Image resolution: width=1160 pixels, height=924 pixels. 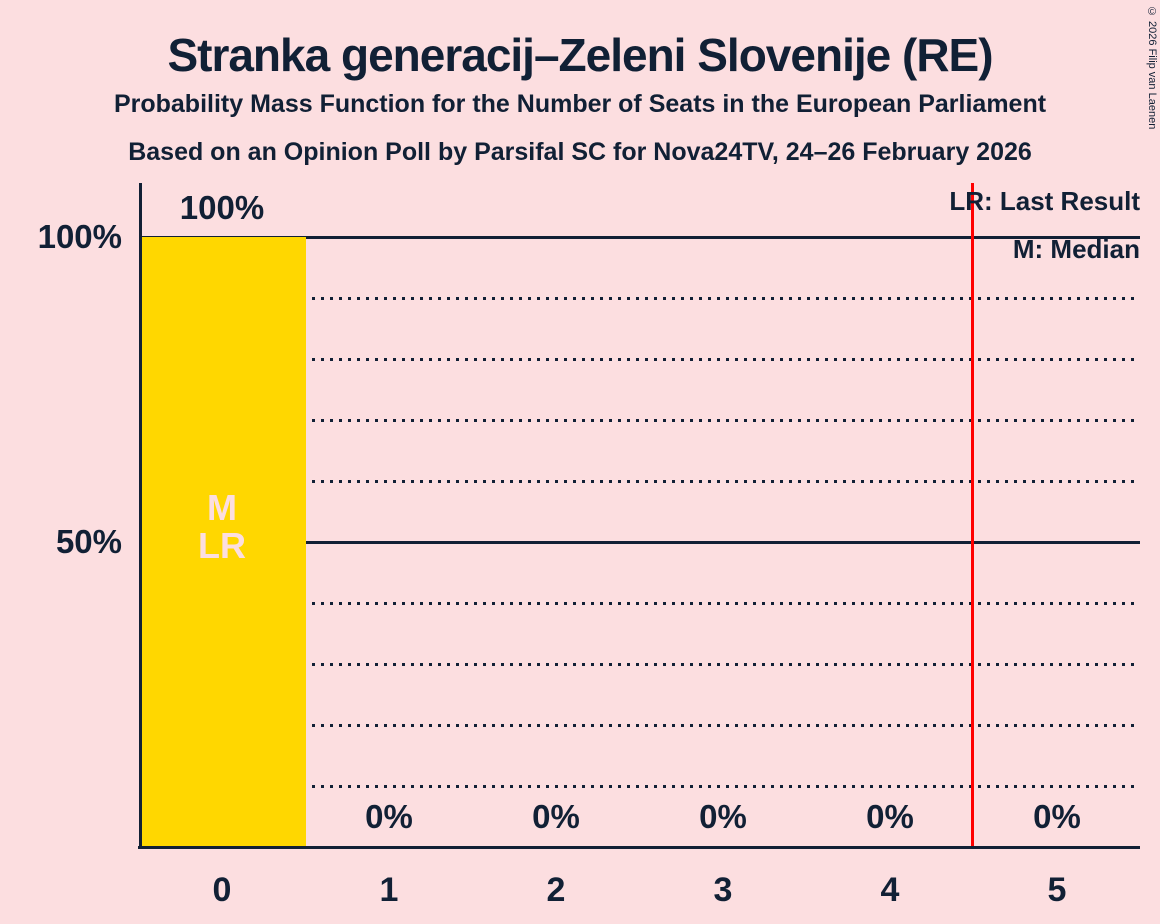 What do you see at coordinates (972, 515) in the screenshot?
I see `threshold-line` at bounding box center [972, 515].